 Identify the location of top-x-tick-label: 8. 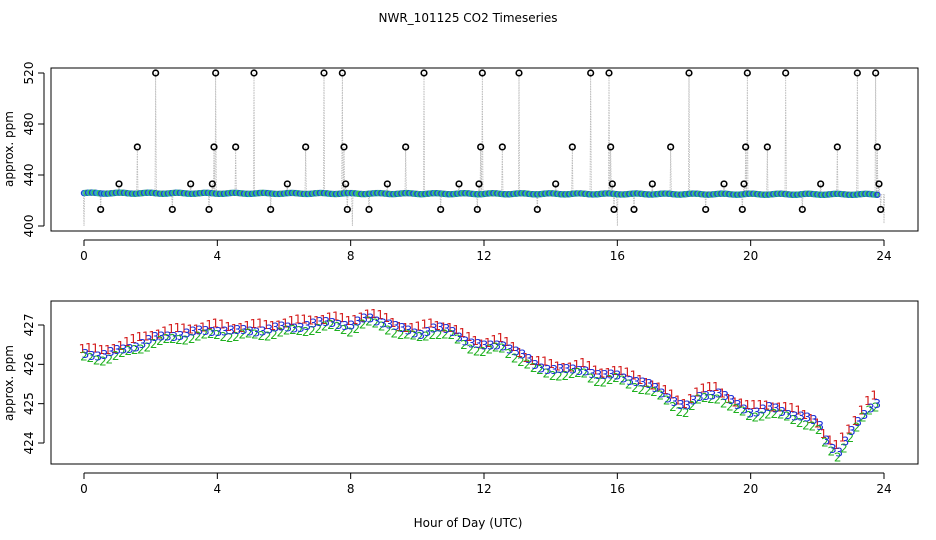
(351, 256).